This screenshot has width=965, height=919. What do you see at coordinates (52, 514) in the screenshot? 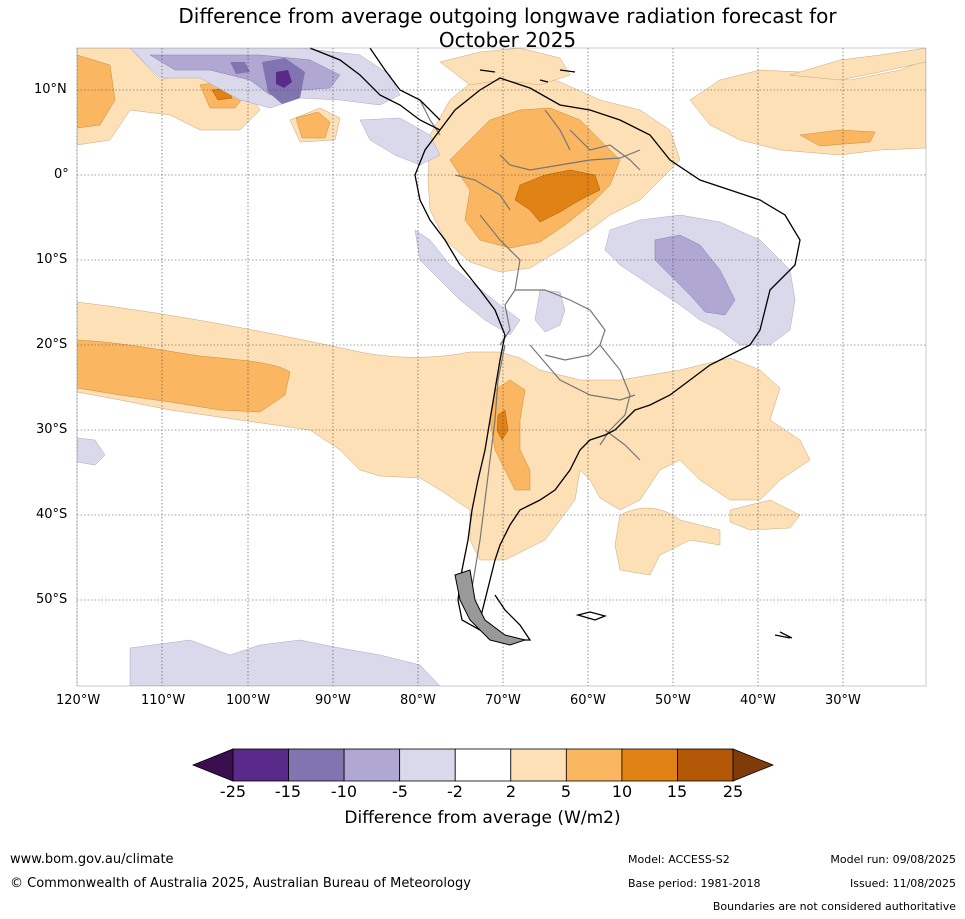
I see `lat-tick-40s: 40°S` at bounding box center [52, 514].